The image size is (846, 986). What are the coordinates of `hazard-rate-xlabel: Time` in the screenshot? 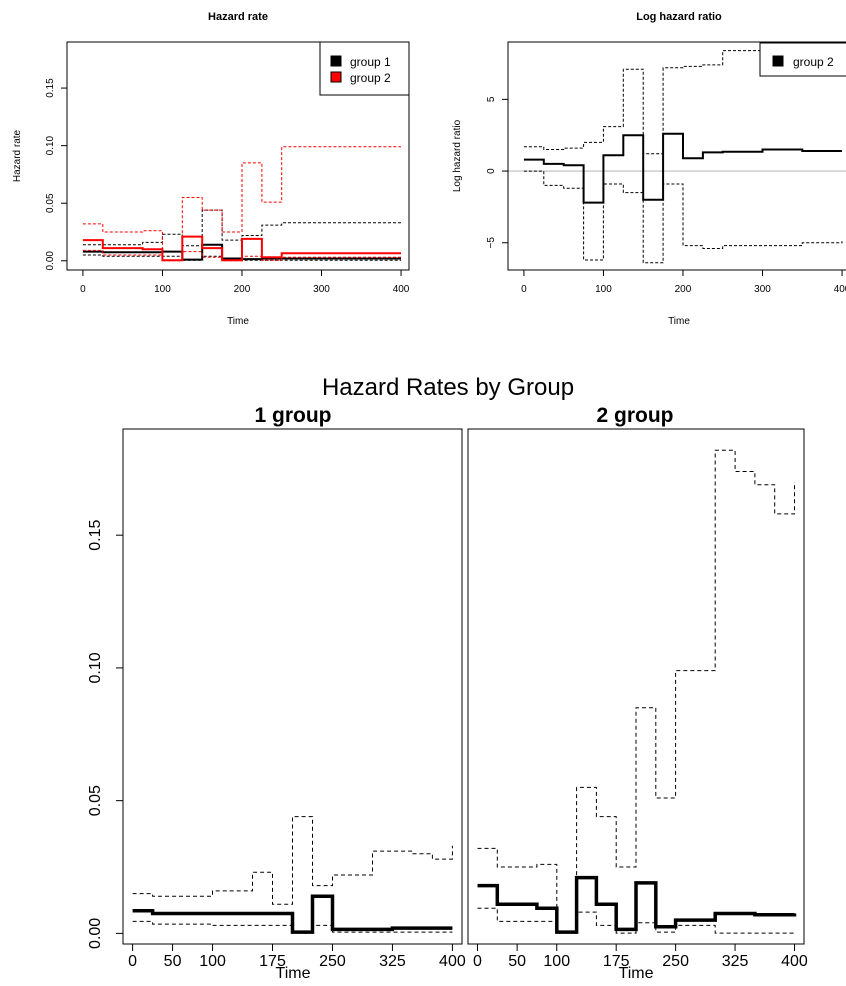 It's located at (238, 321).